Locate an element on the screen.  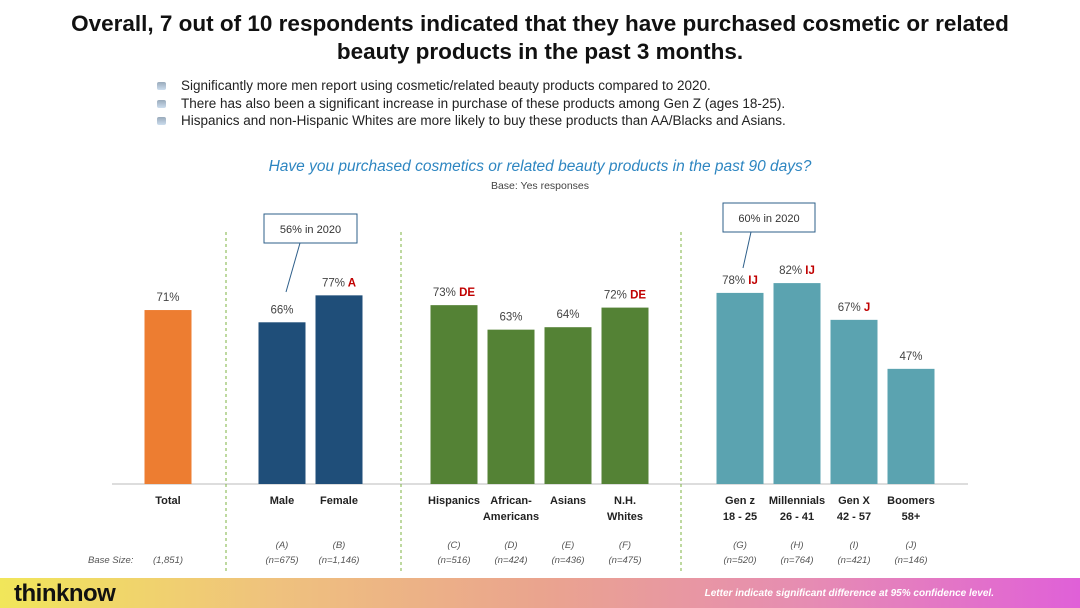
category-label: N.H. is located at coordinates (625, 501).